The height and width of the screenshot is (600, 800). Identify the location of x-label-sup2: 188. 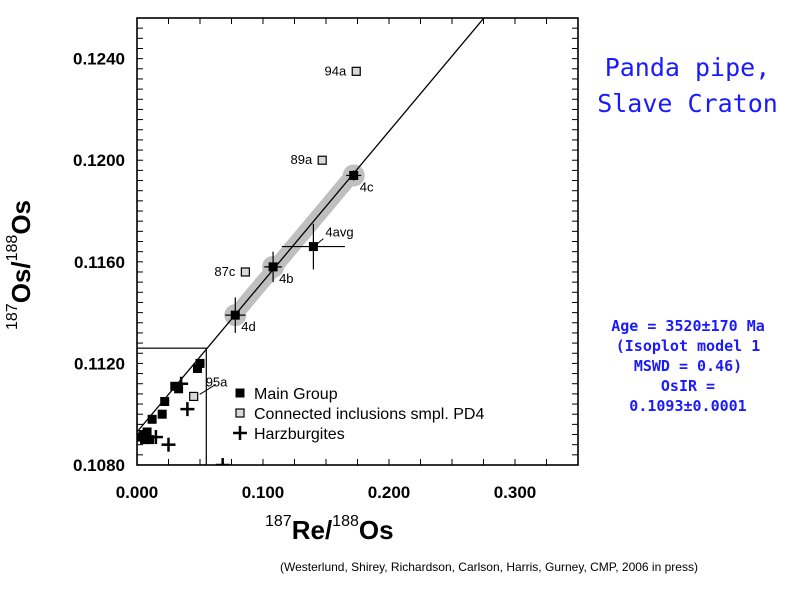
(345, 521).